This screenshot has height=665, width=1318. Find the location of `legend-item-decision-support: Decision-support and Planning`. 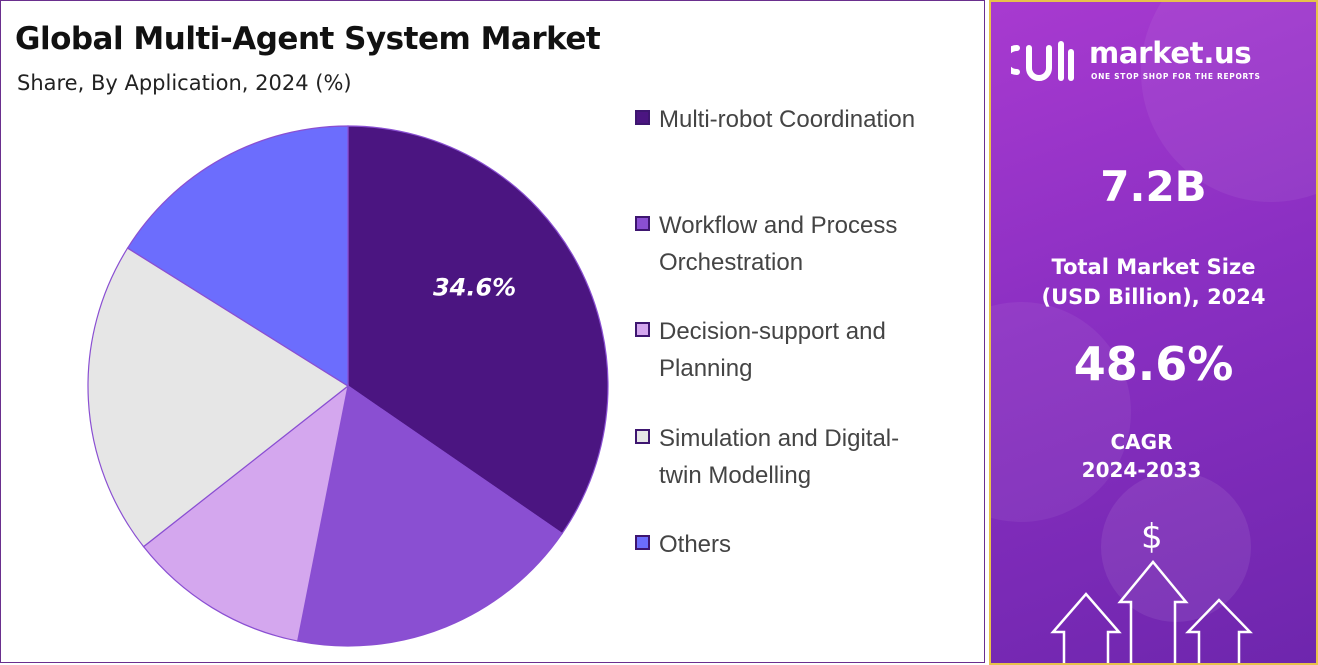

legend-item-decision-support: Decision-support and Planning is located at coordinates (807, 350).